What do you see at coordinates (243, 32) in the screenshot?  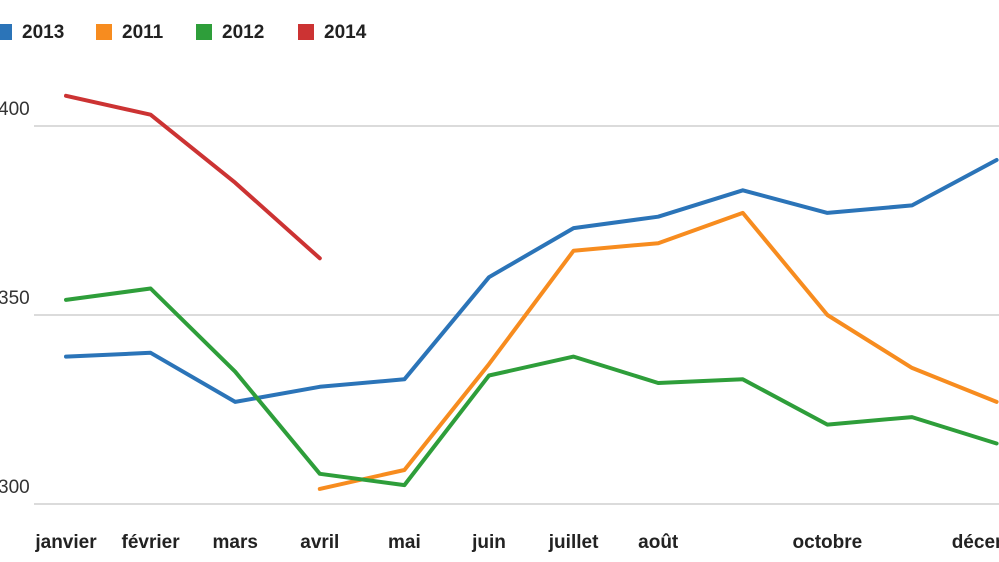 I see `legend-label-2012: 2012` at bounding box center [243, 32].